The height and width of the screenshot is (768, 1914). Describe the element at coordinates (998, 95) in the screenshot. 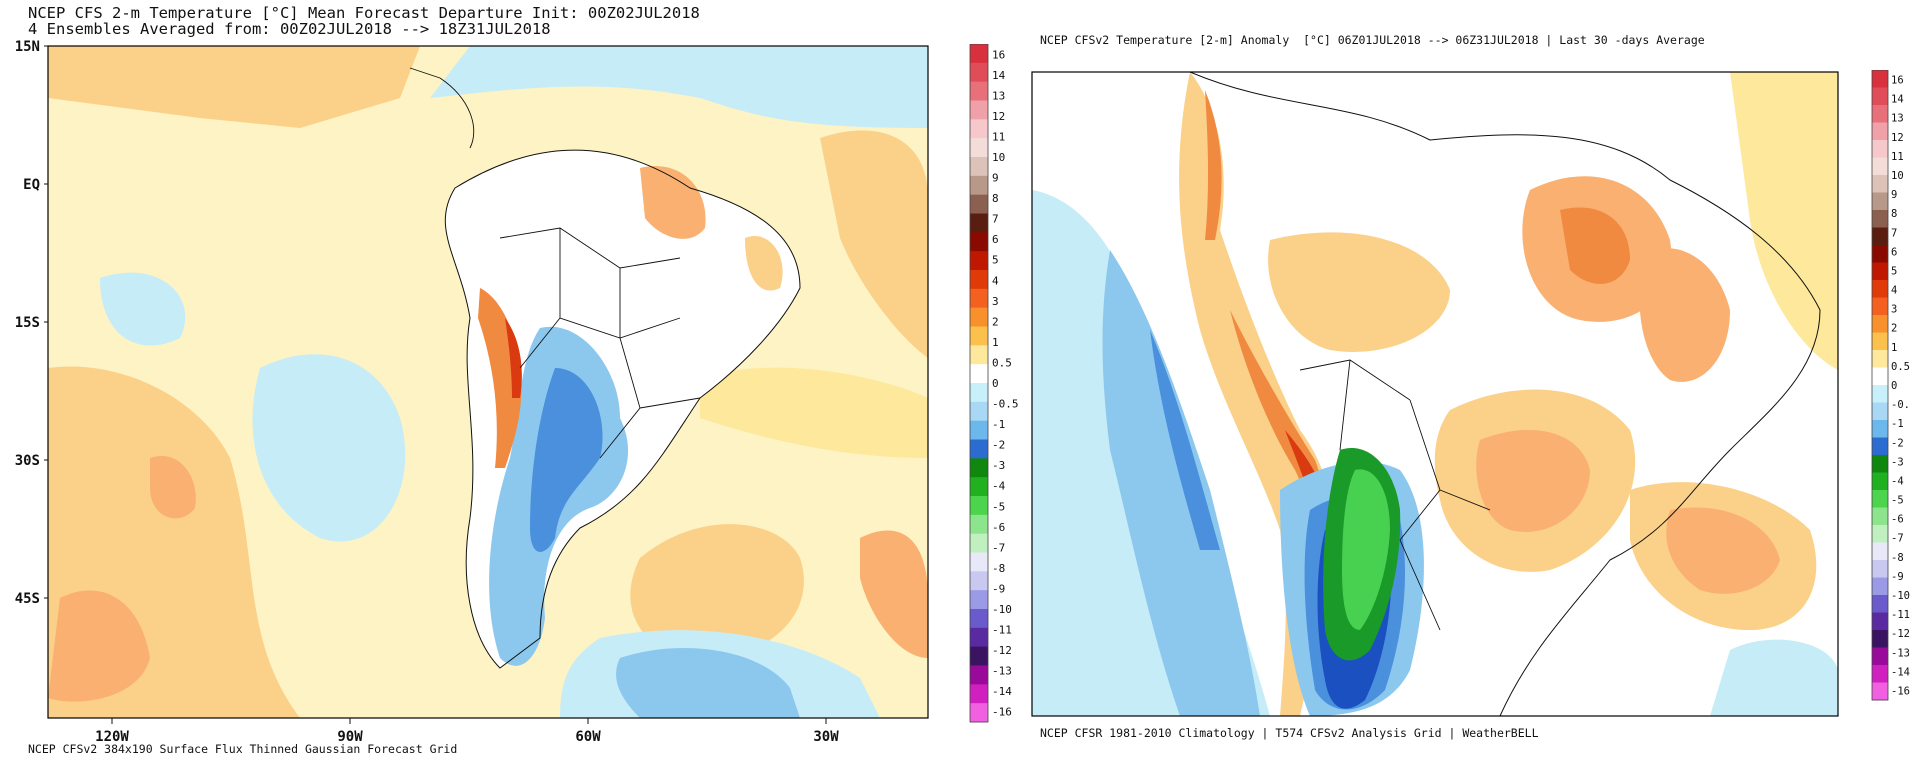

I see `left-colorbar-label: 13` at that location.